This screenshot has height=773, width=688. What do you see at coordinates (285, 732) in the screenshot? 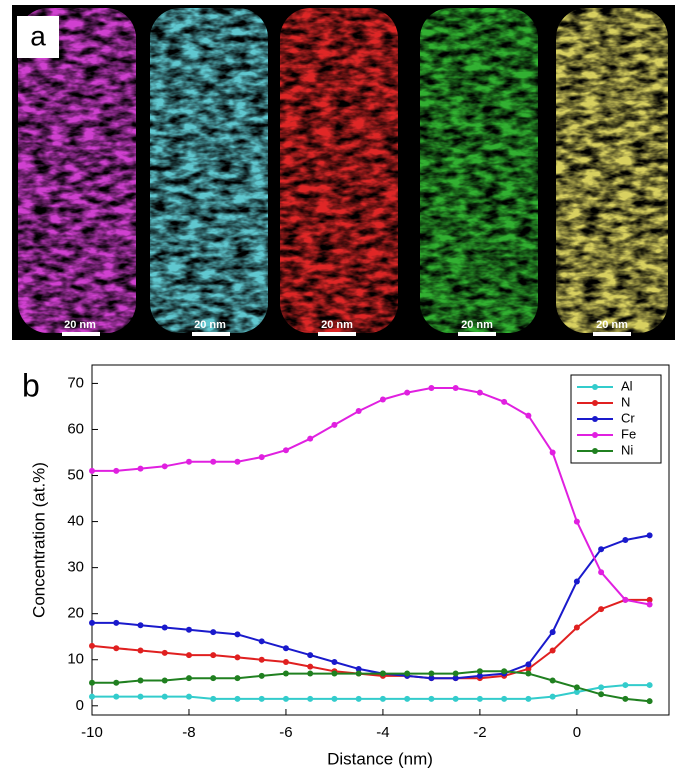
I see `x-tick-label: -6` at bounding box center [285, 732].